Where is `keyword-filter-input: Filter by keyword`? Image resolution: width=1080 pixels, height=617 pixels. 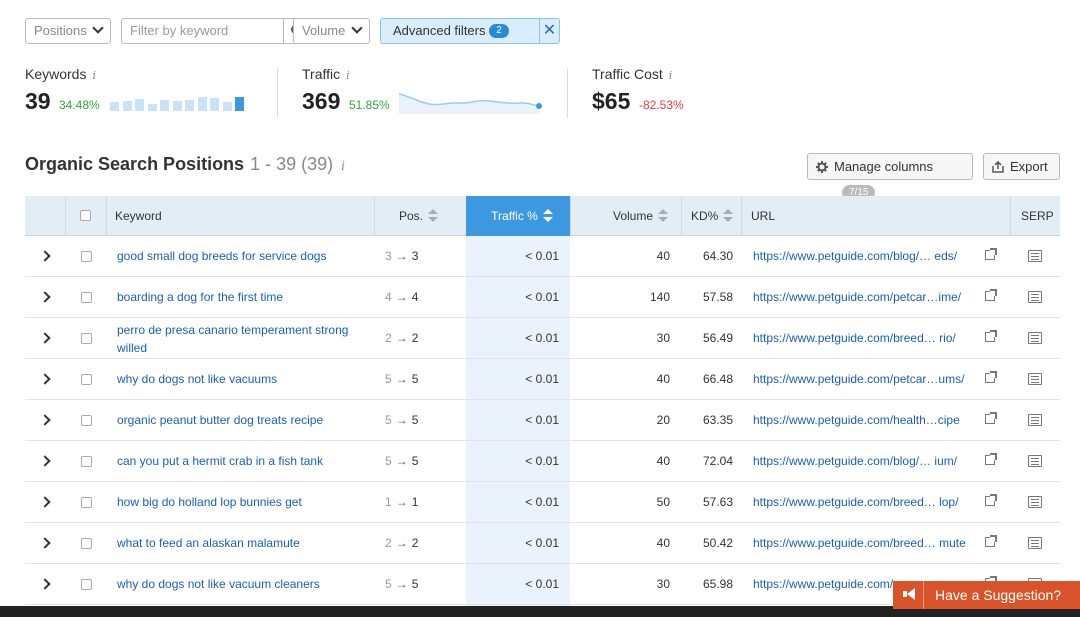 keyword-filter-input: Filter by keyword is located at coordinates (202, 31).